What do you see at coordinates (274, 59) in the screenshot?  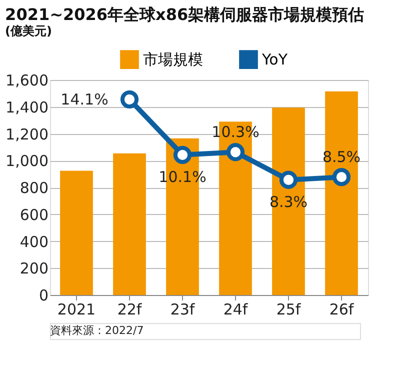 I see `legend-label: YoY` at bounding box center [274, 59].